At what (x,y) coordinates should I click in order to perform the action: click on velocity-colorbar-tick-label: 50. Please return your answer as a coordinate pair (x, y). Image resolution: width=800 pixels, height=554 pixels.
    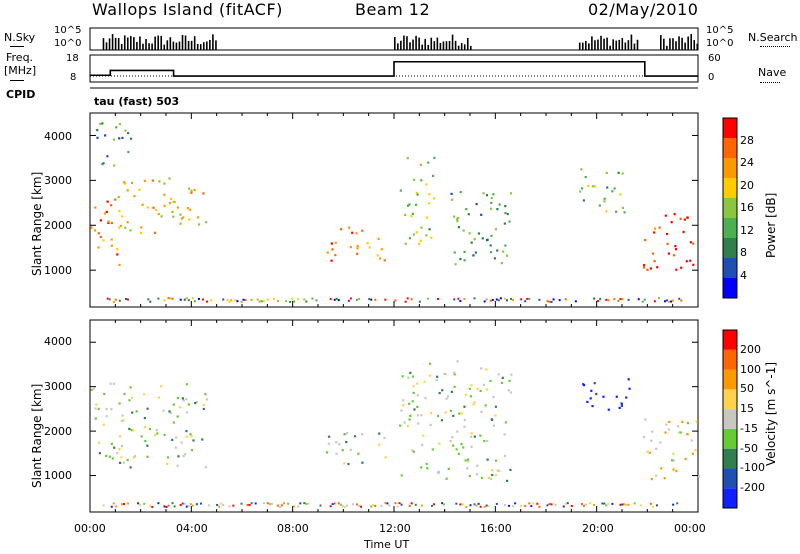
    Looking at the image, I should click on (747, 389).